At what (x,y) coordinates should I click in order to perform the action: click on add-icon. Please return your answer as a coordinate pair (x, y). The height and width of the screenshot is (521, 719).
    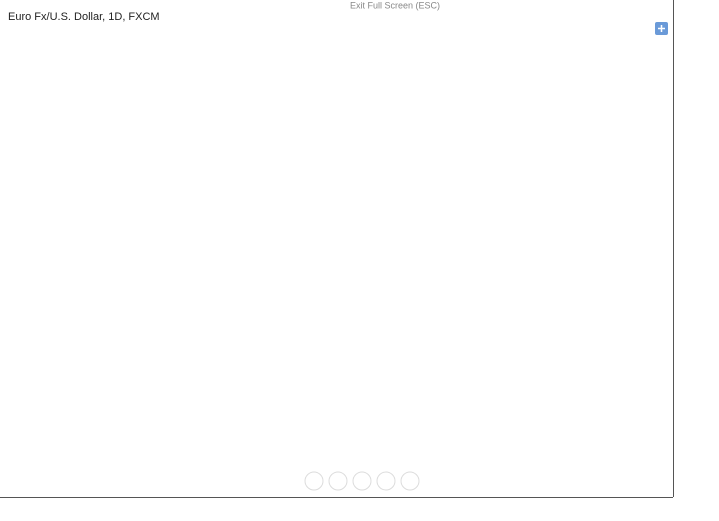
    Looking at the image, I should click on (661, 28).